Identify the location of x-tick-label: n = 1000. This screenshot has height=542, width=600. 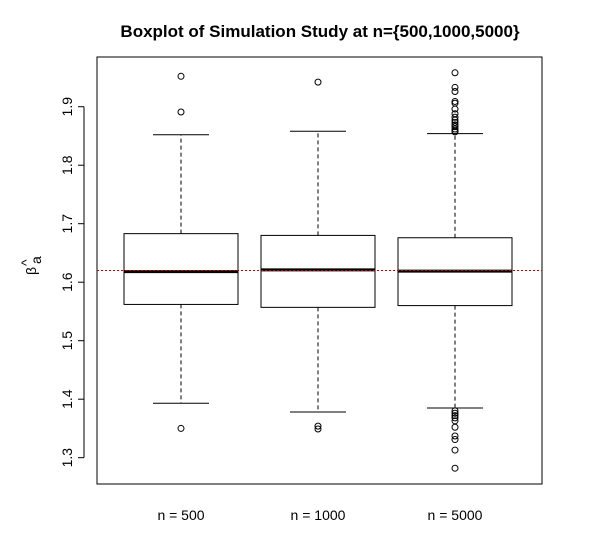
(318, 515).